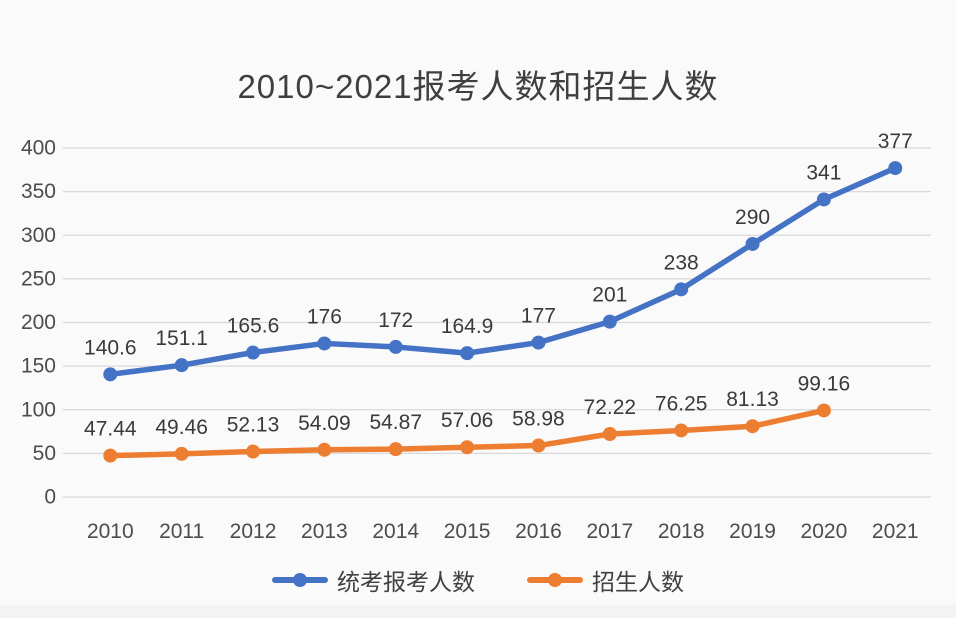  Describe the element at coordinates (395, 320) in the screenshot. I see `applicants-data-label: 172` at that location.